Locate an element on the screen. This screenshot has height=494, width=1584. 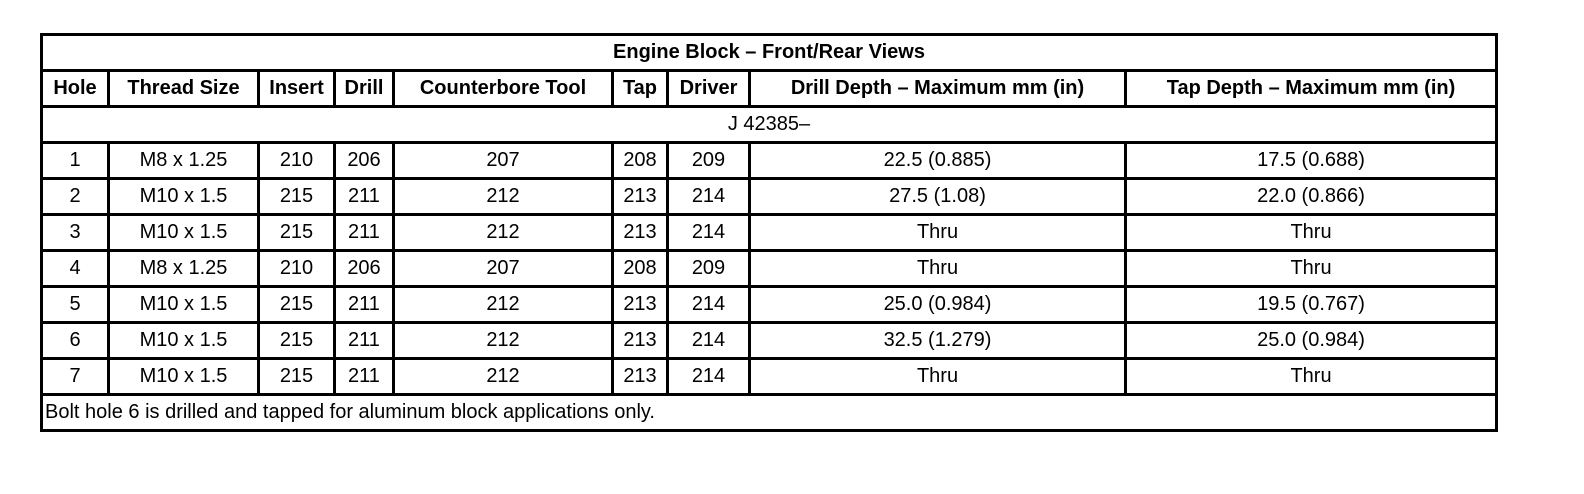
table-cell: 7 is located at coordinates (75, 376).